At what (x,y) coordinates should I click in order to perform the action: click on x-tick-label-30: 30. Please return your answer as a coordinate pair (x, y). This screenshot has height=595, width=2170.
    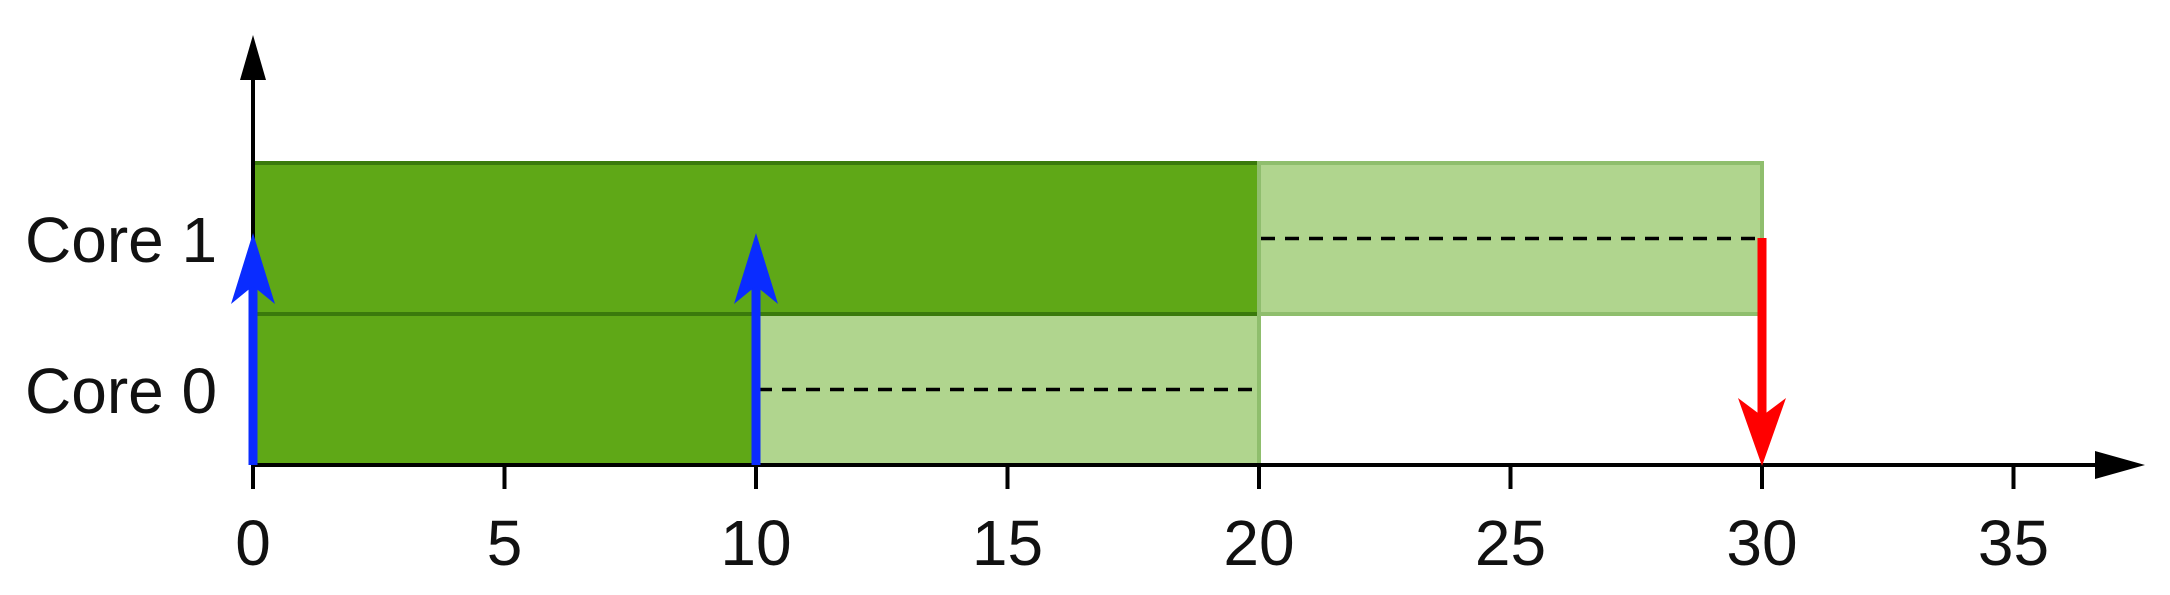
    Looking at the image, I should click on (1761, 543).